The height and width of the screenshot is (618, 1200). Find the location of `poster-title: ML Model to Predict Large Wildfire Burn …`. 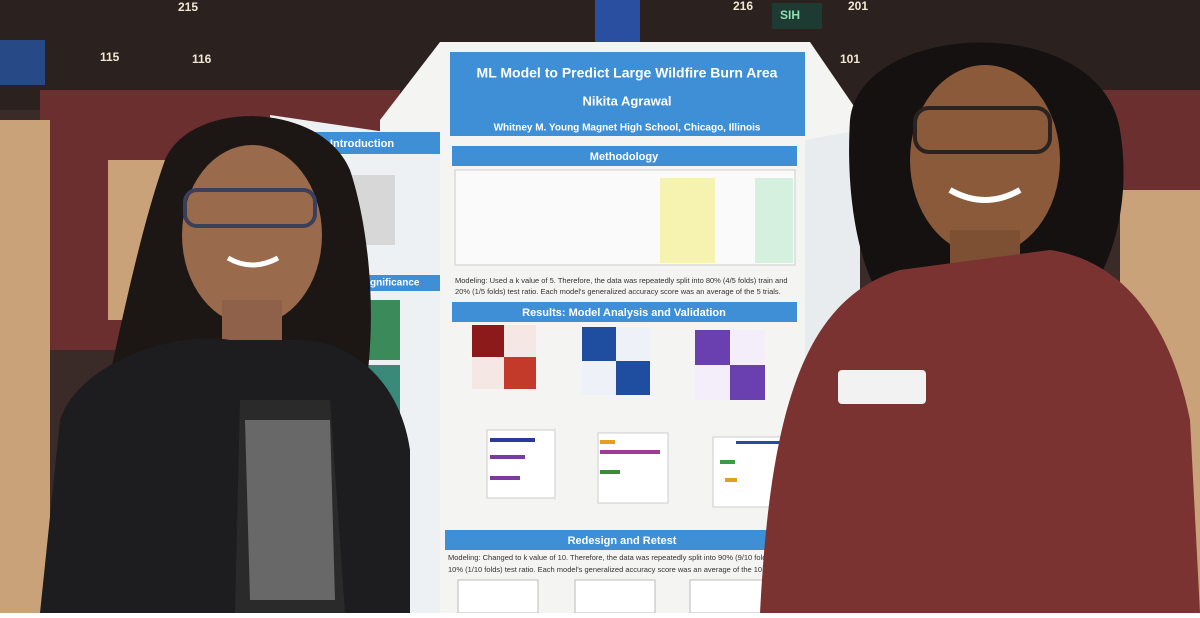

poster-title: ML Model to Predict Large Wildfire Burn … is located at coordinates (627, 73).